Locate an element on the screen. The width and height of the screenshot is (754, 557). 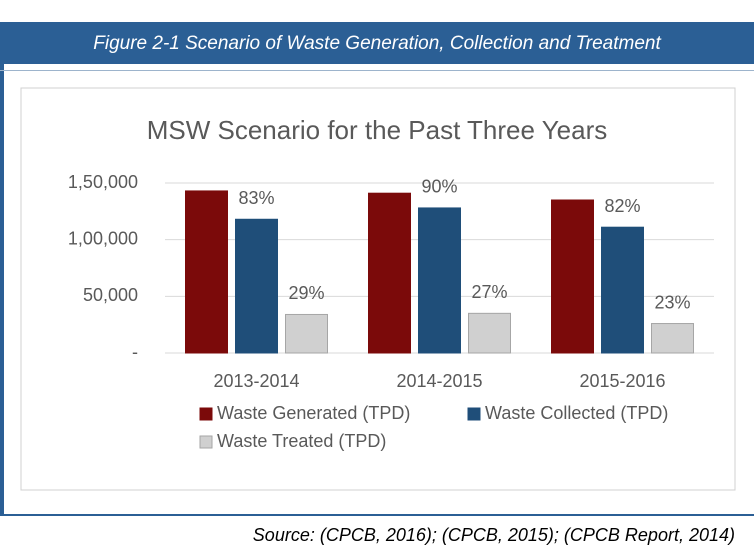
y-tick-label: - is located at coordinates (135, 352).